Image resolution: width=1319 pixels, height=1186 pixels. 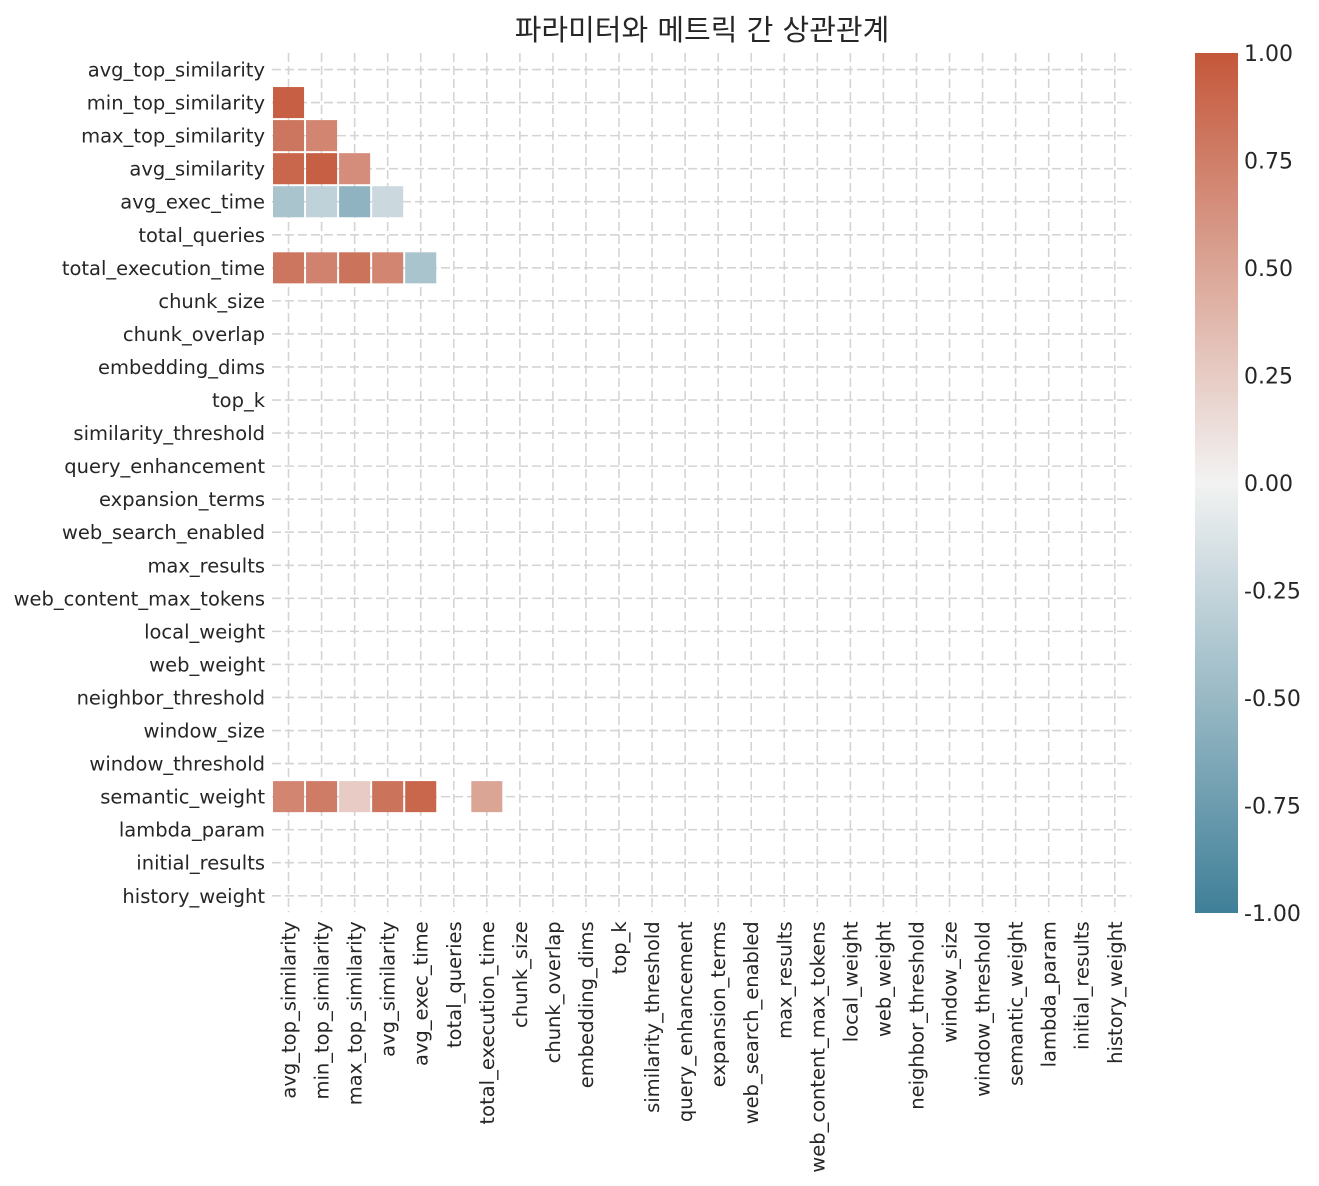 What do you see at coordinates (204, 731) in the screenshot?
I see `y-tick-label: window_size` at bounding box center [204, 731].